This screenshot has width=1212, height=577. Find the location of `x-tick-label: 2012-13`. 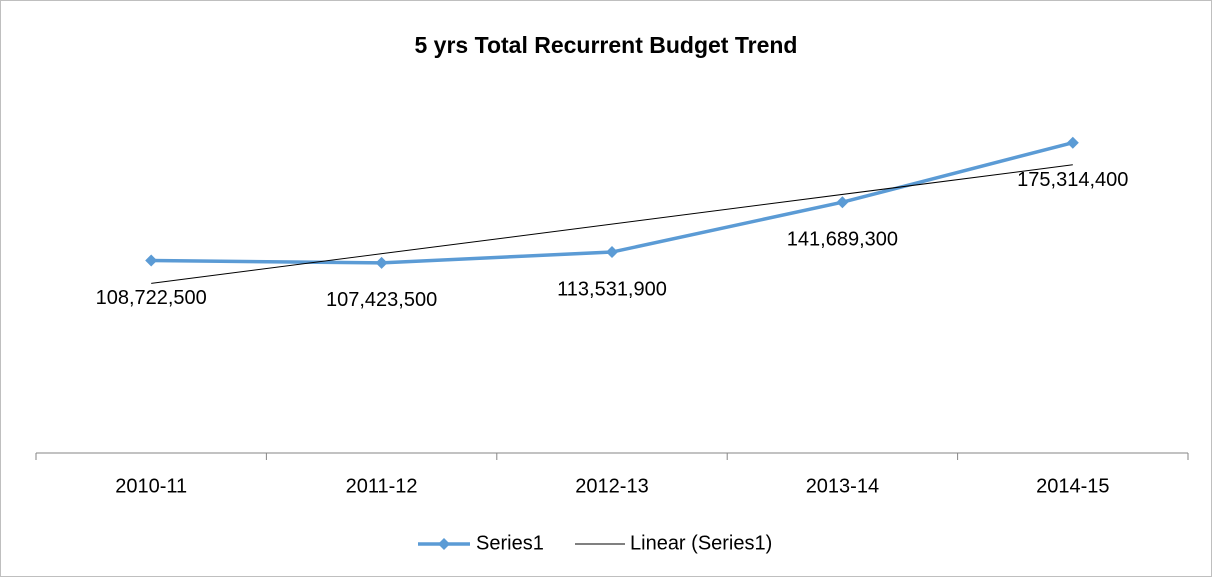

x-tick-label: 2012-13 is located at coordinates (611, 486).